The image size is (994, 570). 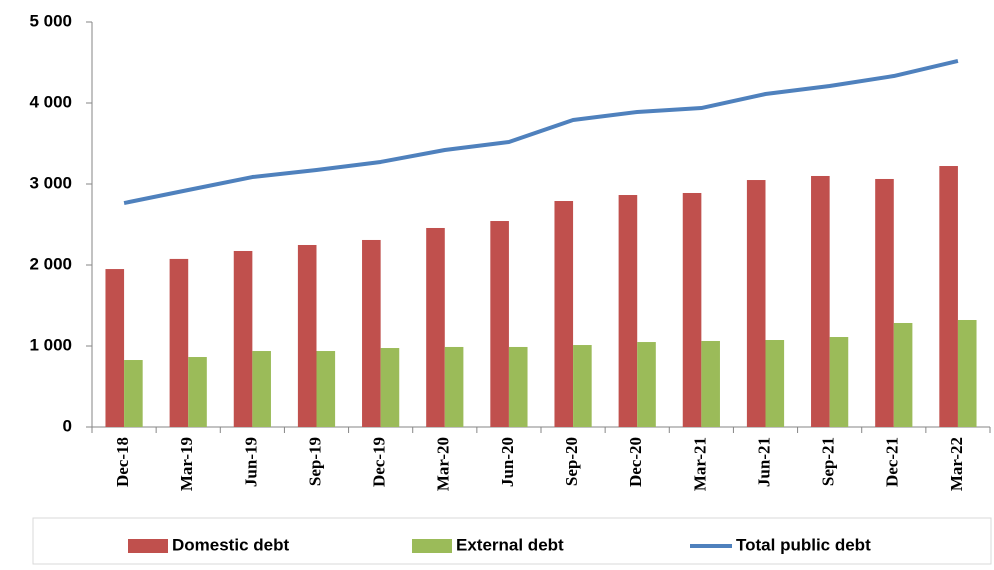 I want to click on legend-label: Total public debt, so click(x=803, y=544).